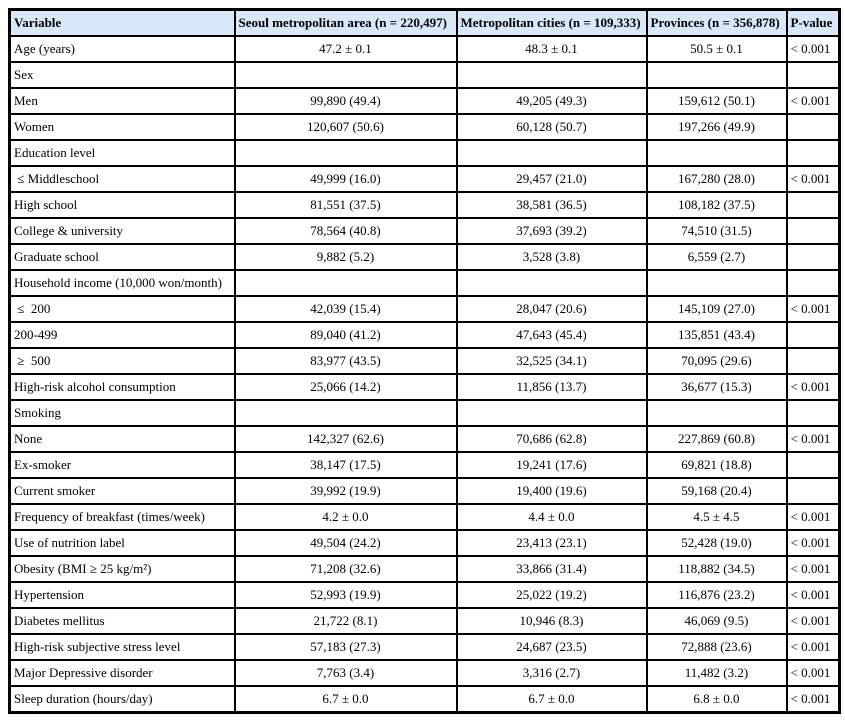  I want to click on column-header-variable: Variable, so click(122, 22).